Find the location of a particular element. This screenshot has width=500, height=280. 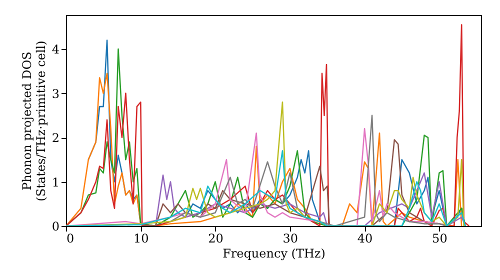

x-axis-title: Frequency (THz) is located at coordinates (274, 253).